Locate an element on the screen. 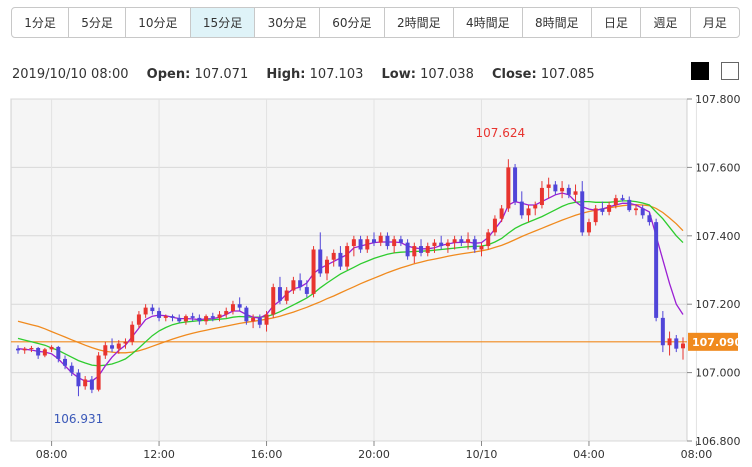  low-annotation: 106.931 is located at coordinates (79, 419).